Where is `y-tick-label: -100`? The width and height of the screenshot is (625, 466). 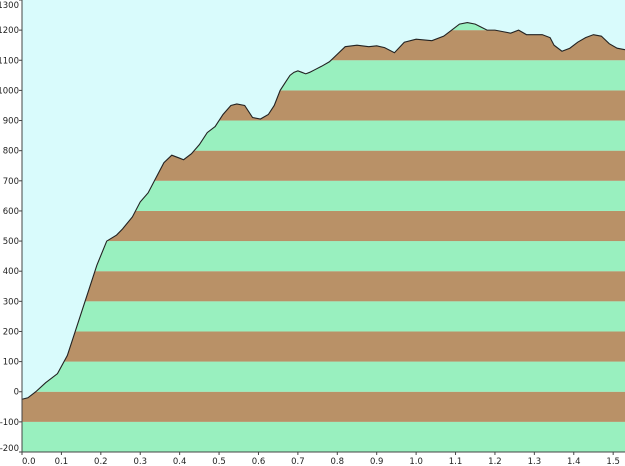
y-tick-label: -100 is located at coordinates (9, 423).